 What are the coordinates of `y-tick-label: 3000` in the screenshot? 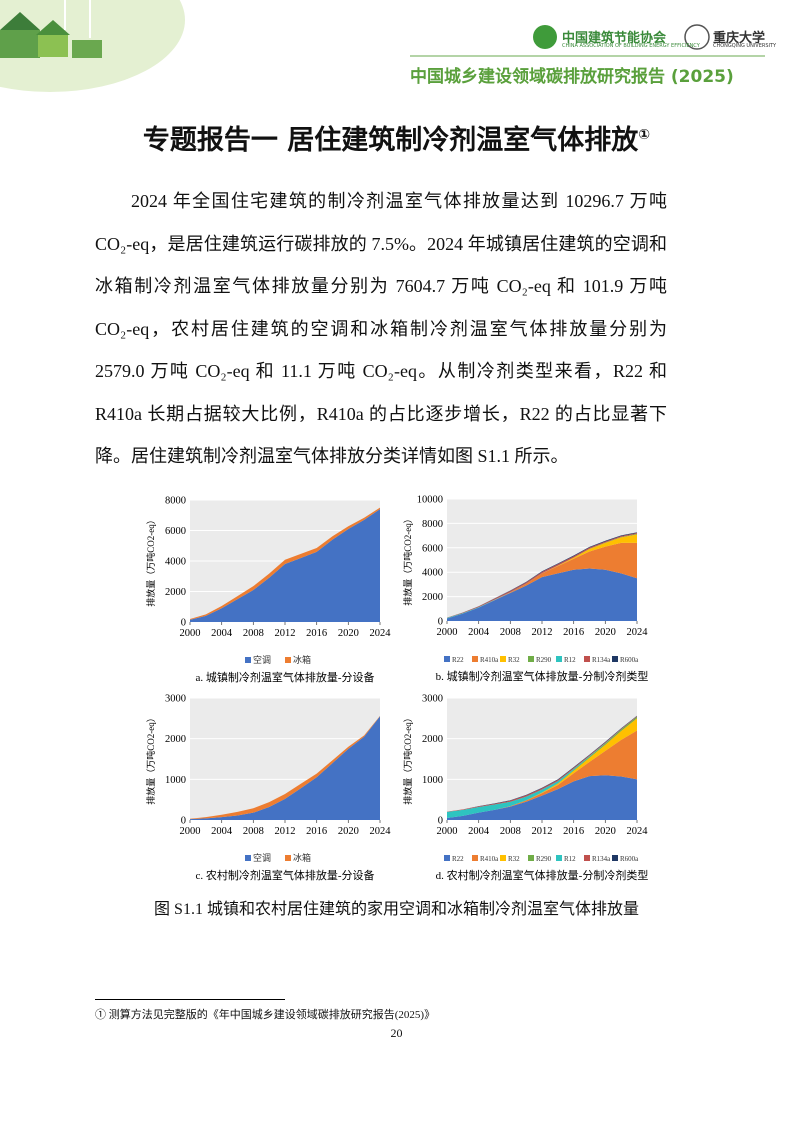 It's located at (432, 699).